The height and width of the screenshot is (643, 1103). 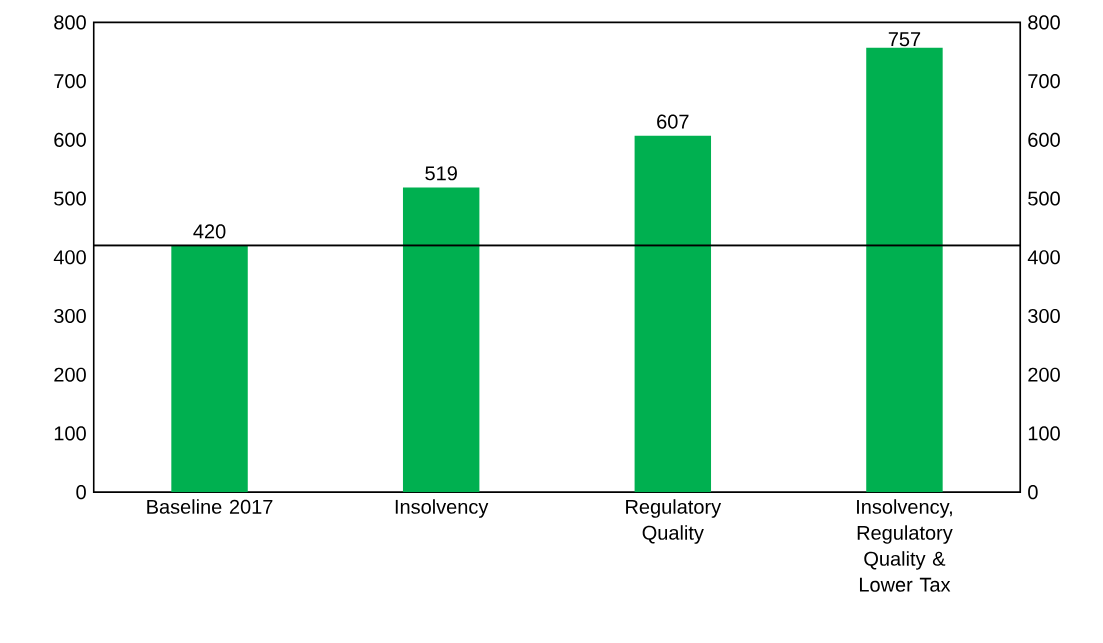 What do you see at coordinates (70, 198) in the screenshot?
I see `y-tick-label: 500` at bounding box center [70, 198].